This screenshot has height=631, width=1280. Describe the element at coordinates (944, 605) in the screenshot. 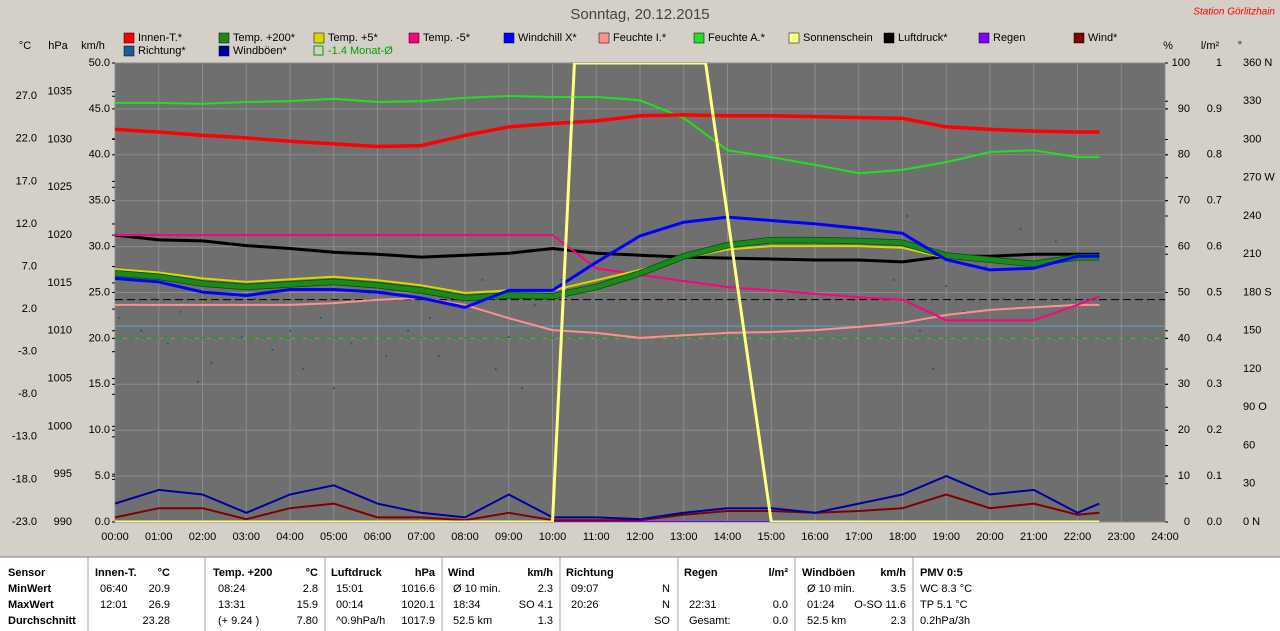

I see `table-cell: TP 5.1 °C` at that location.